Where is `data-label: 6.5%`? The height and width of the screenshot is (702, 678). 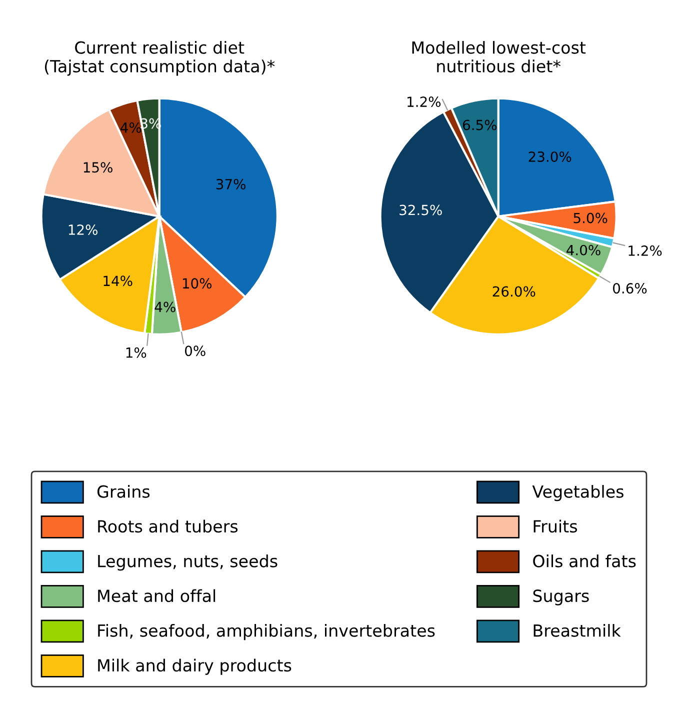 data-label: 6.5% is located at coordinates (479, 125).